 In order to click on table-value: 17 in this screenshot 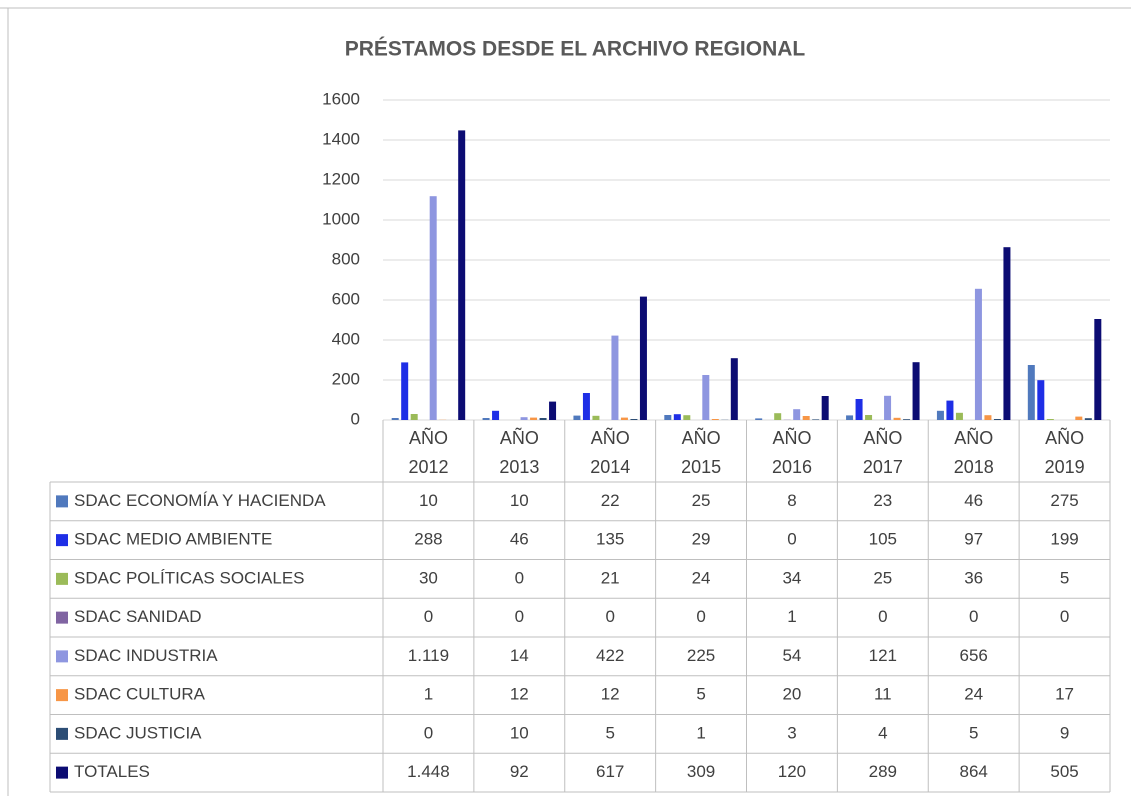, I will do `click(1064, 694)`.